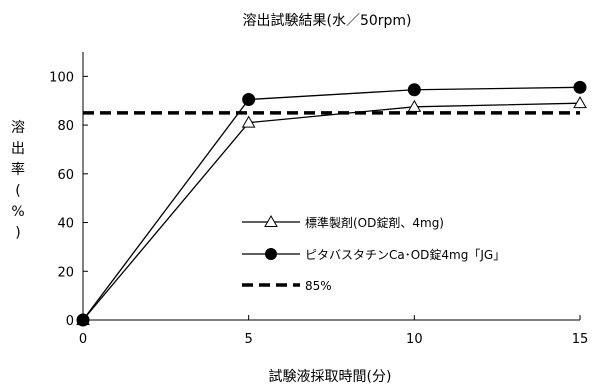 The image size is (592, 385). Describe the element at coordinates (405, 254) in the screenshot. I see `legend-label: ピタバスタチンCa･OD錠4mg「JG」` at that location.